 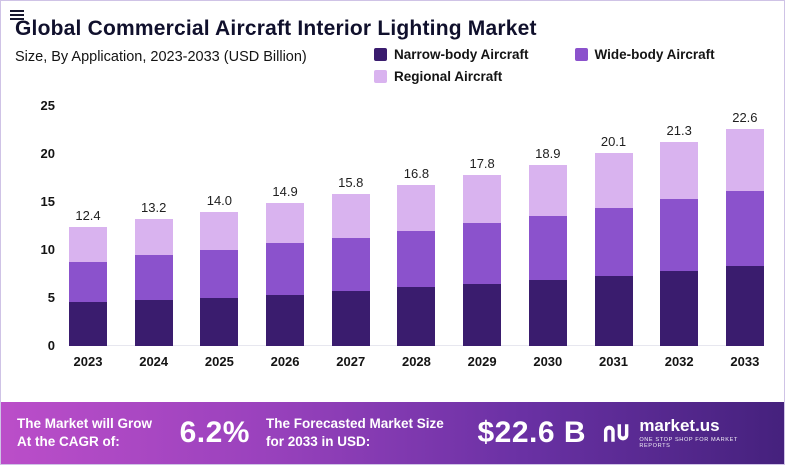 What do you see at coordinates (416, 173) in the screenshot?
I see `bar-value-label: 16.8` at bounding box center [416, 173].